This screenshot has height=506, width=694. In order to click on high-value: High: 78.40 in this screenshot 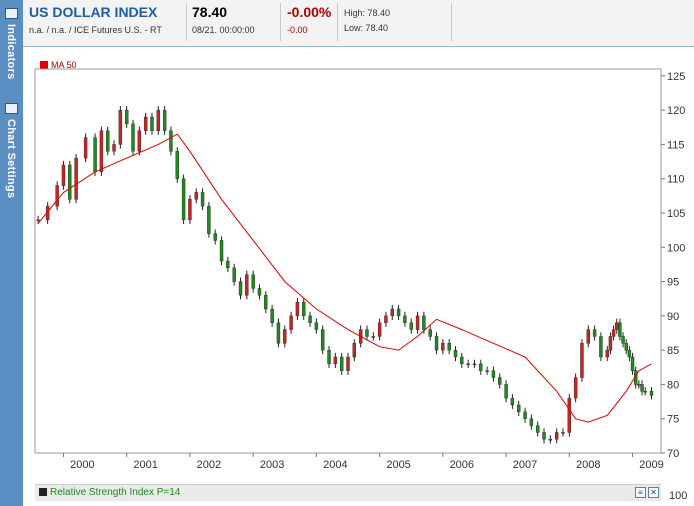, I will do `click(367, 13)`.